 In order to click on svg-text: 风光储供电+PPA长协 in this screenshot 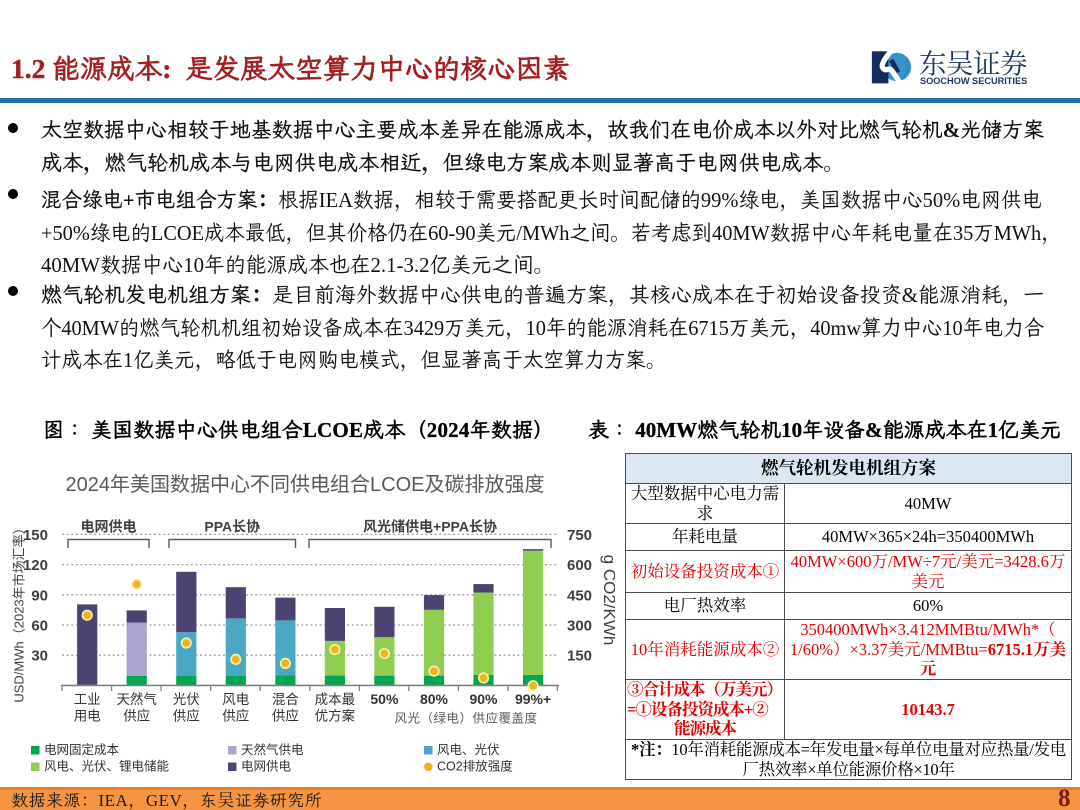, I will do `click(430, 527)`.